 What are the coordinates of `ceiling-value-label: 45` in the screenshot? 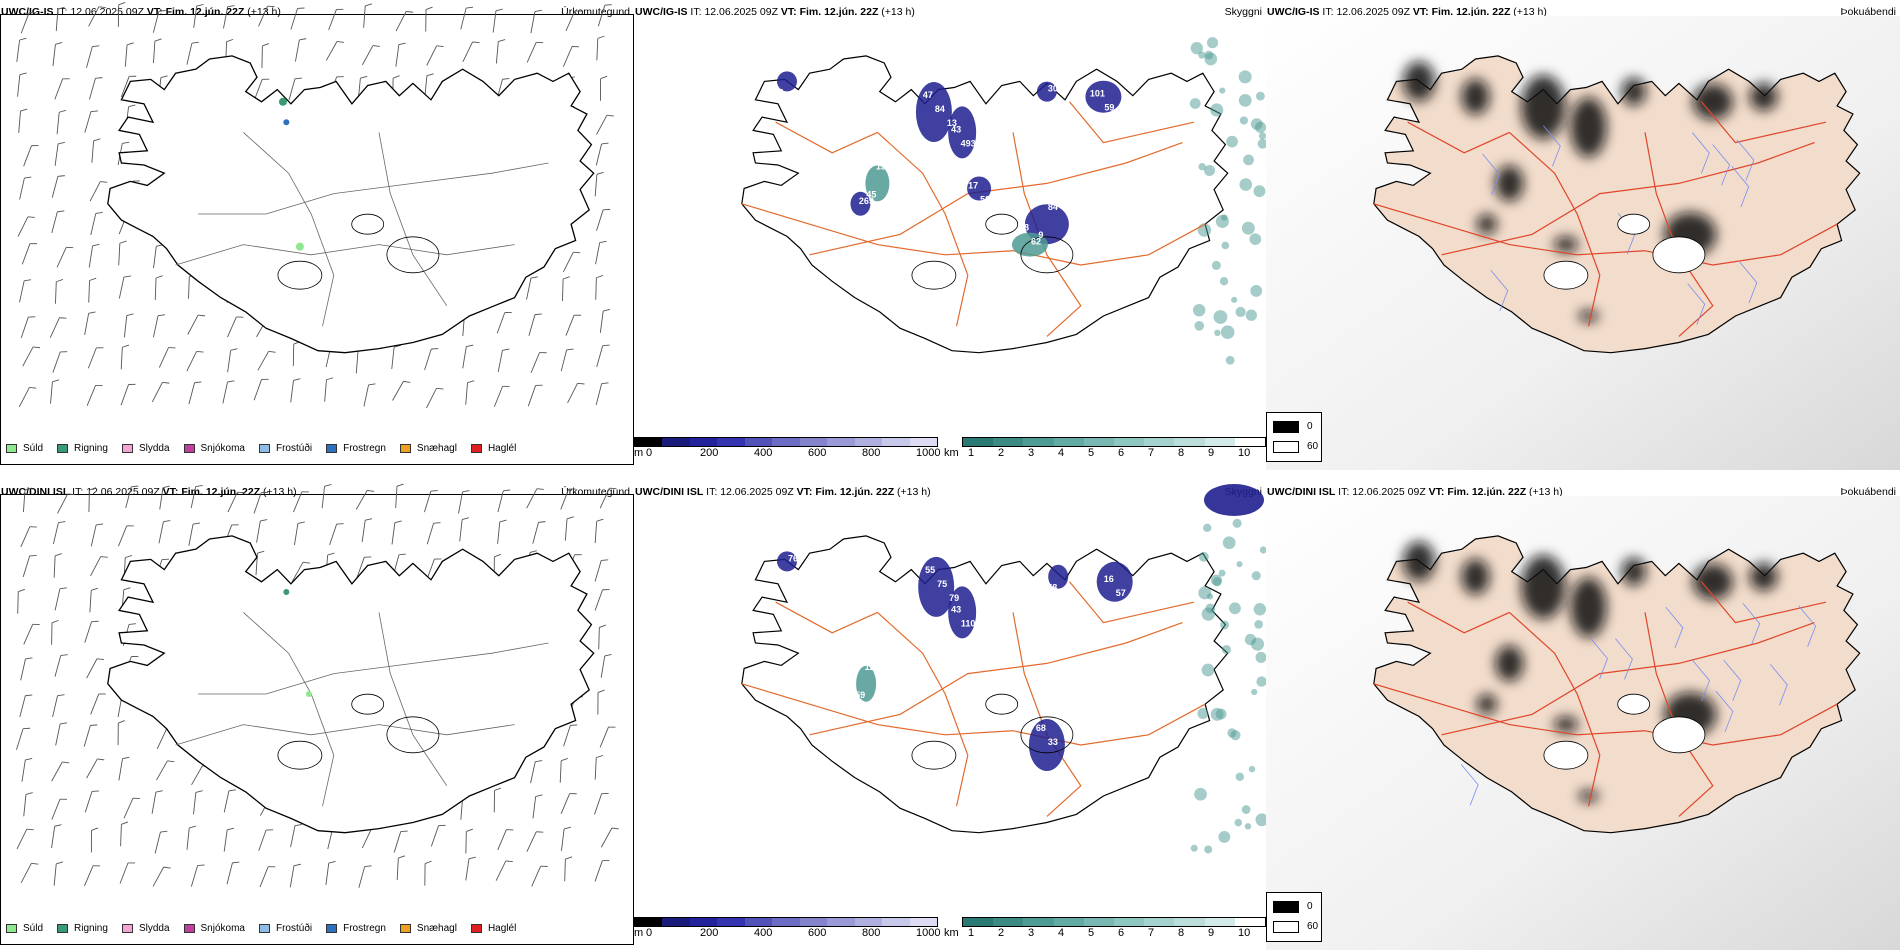 It's located at (871, 194).